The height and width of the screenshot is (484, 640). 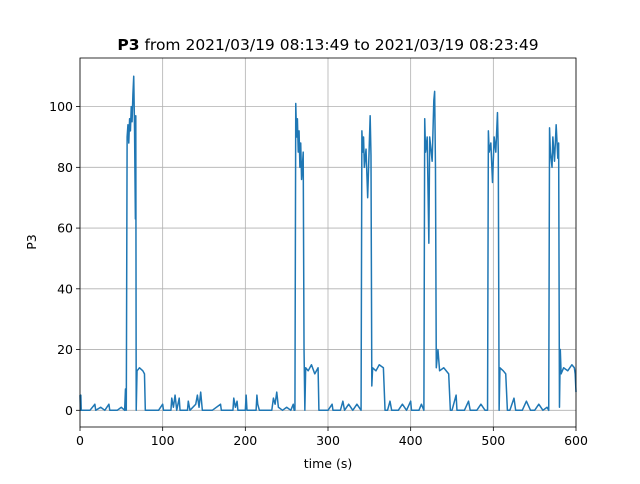 What do you see at coordinates (245, 440) in the screenshot?
I see `x-tick-label: 200` at bounding box center [245, 440].